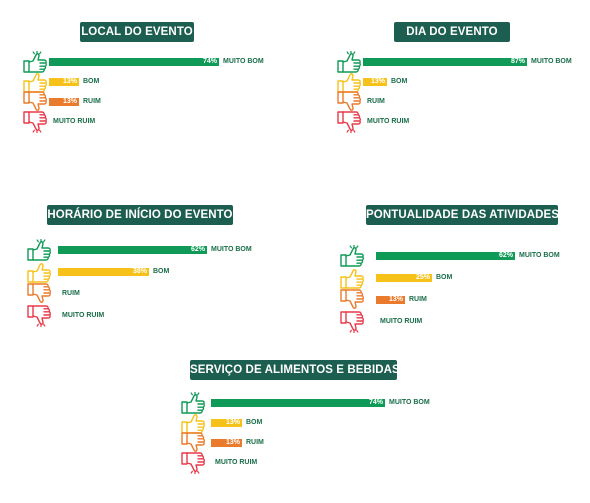  I want to click on chart-title: SERVIÇO DE ALIMENTOS E BEBIDAS, so click(295, 370).